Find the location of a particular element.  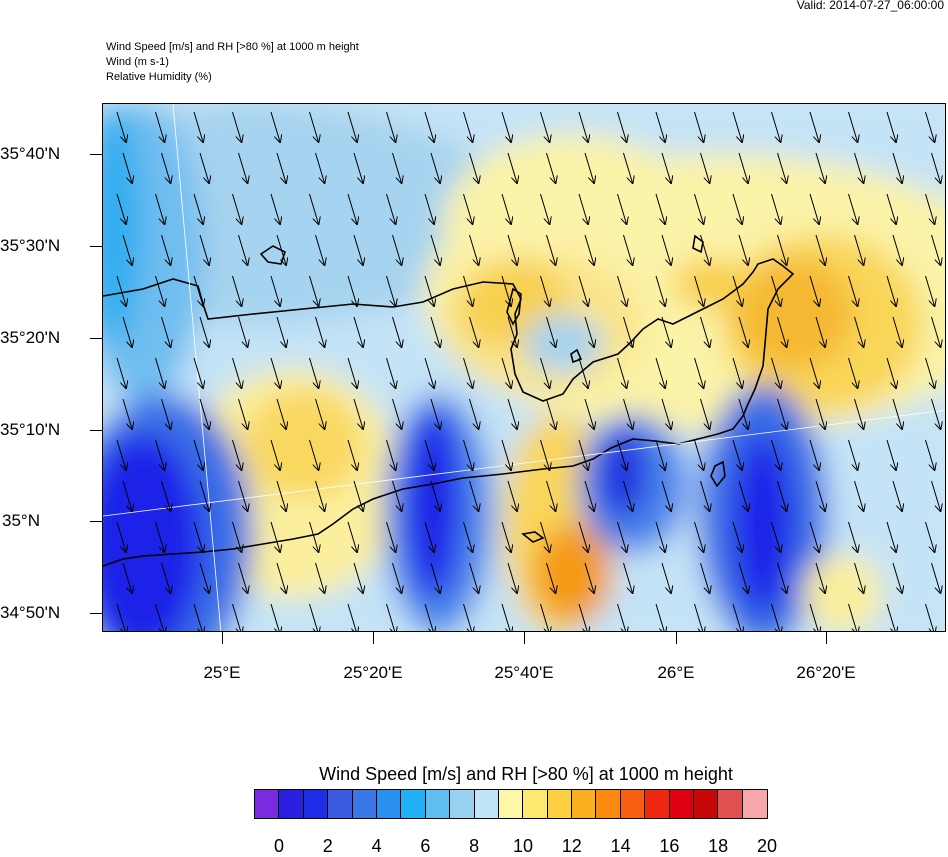

colorbar-label: 10 is located at coordinates (523, 846).